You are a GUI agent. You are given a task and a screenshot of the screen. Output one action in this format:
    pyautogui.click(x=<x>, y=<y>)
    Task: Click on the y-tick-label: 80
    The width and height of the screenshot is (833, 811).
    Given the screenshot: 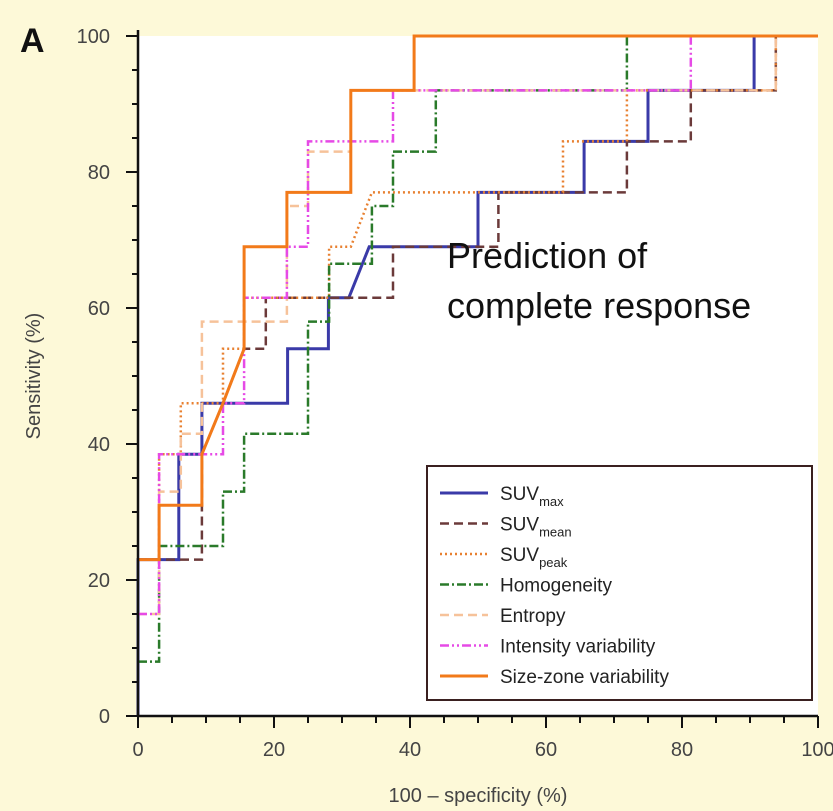 What is the action you would take?
    pyautogui.click(x=99, y=173)
    